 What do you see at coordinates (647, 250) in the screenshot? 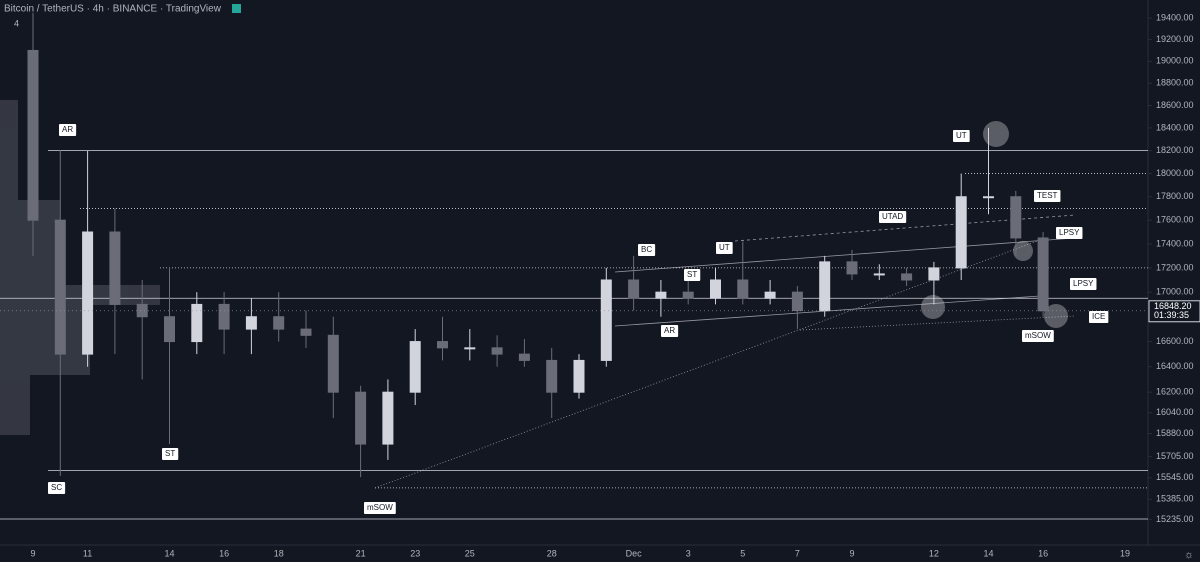
I see `annotation: BC` at bounding box center [647, 250].